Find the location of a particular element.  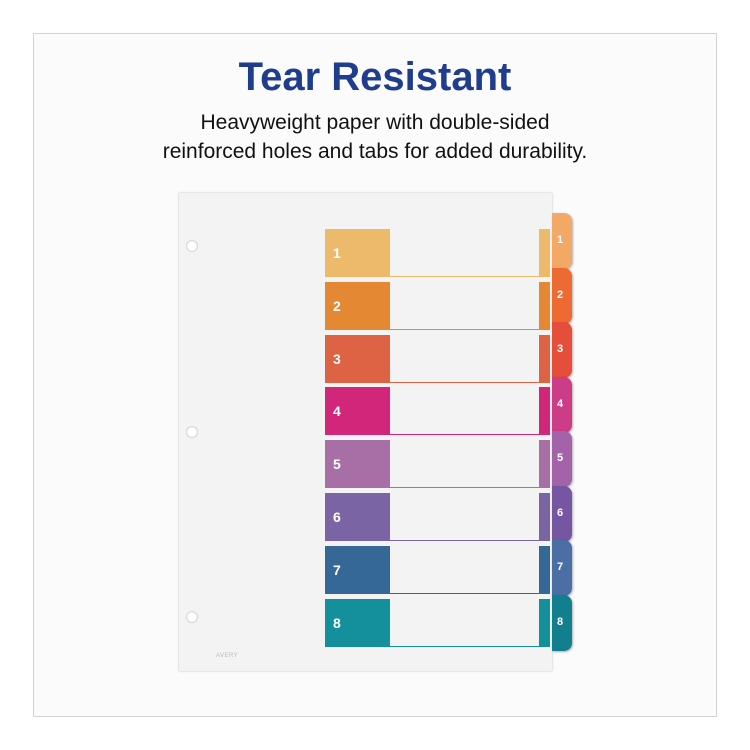

divider-tab: 8 is located at coordinates (562, 622).